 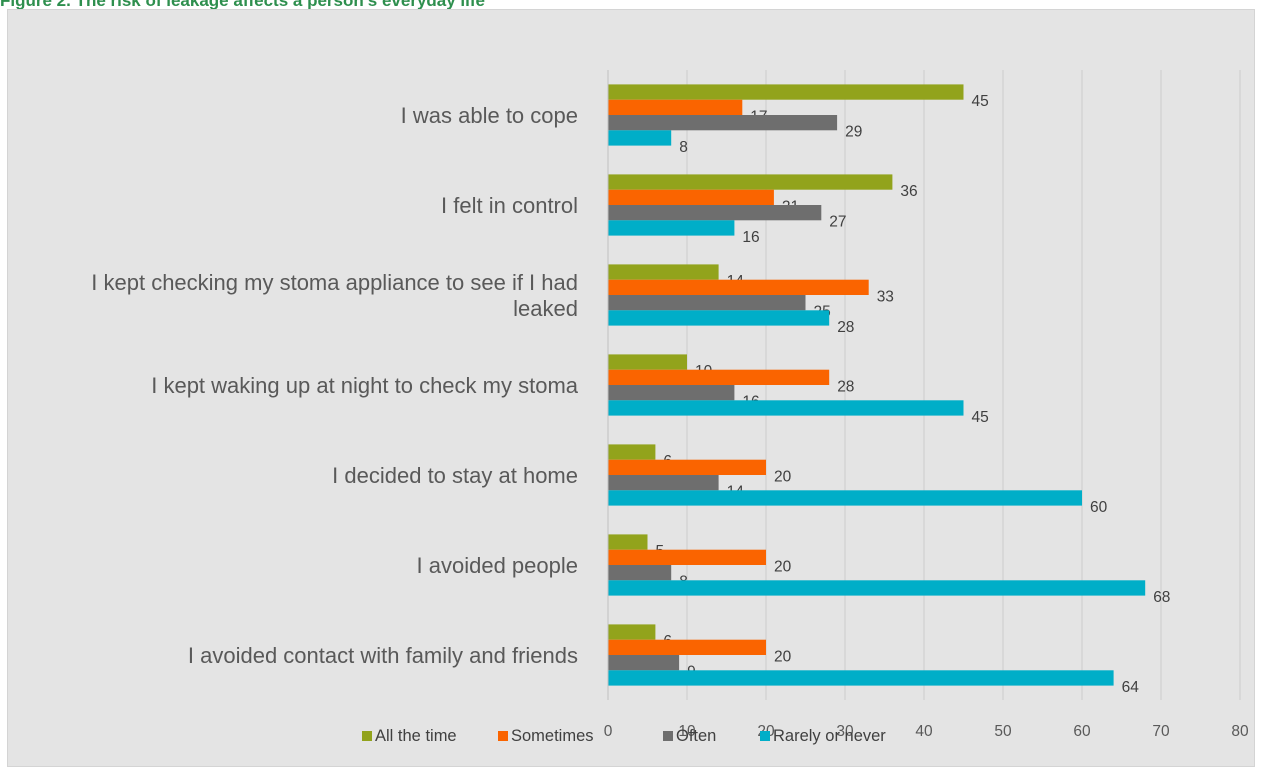 What do you see at coordinates (845, 731) in the screenshot?
I see `x-tick-label: 30` at bounding box center [845, 731].